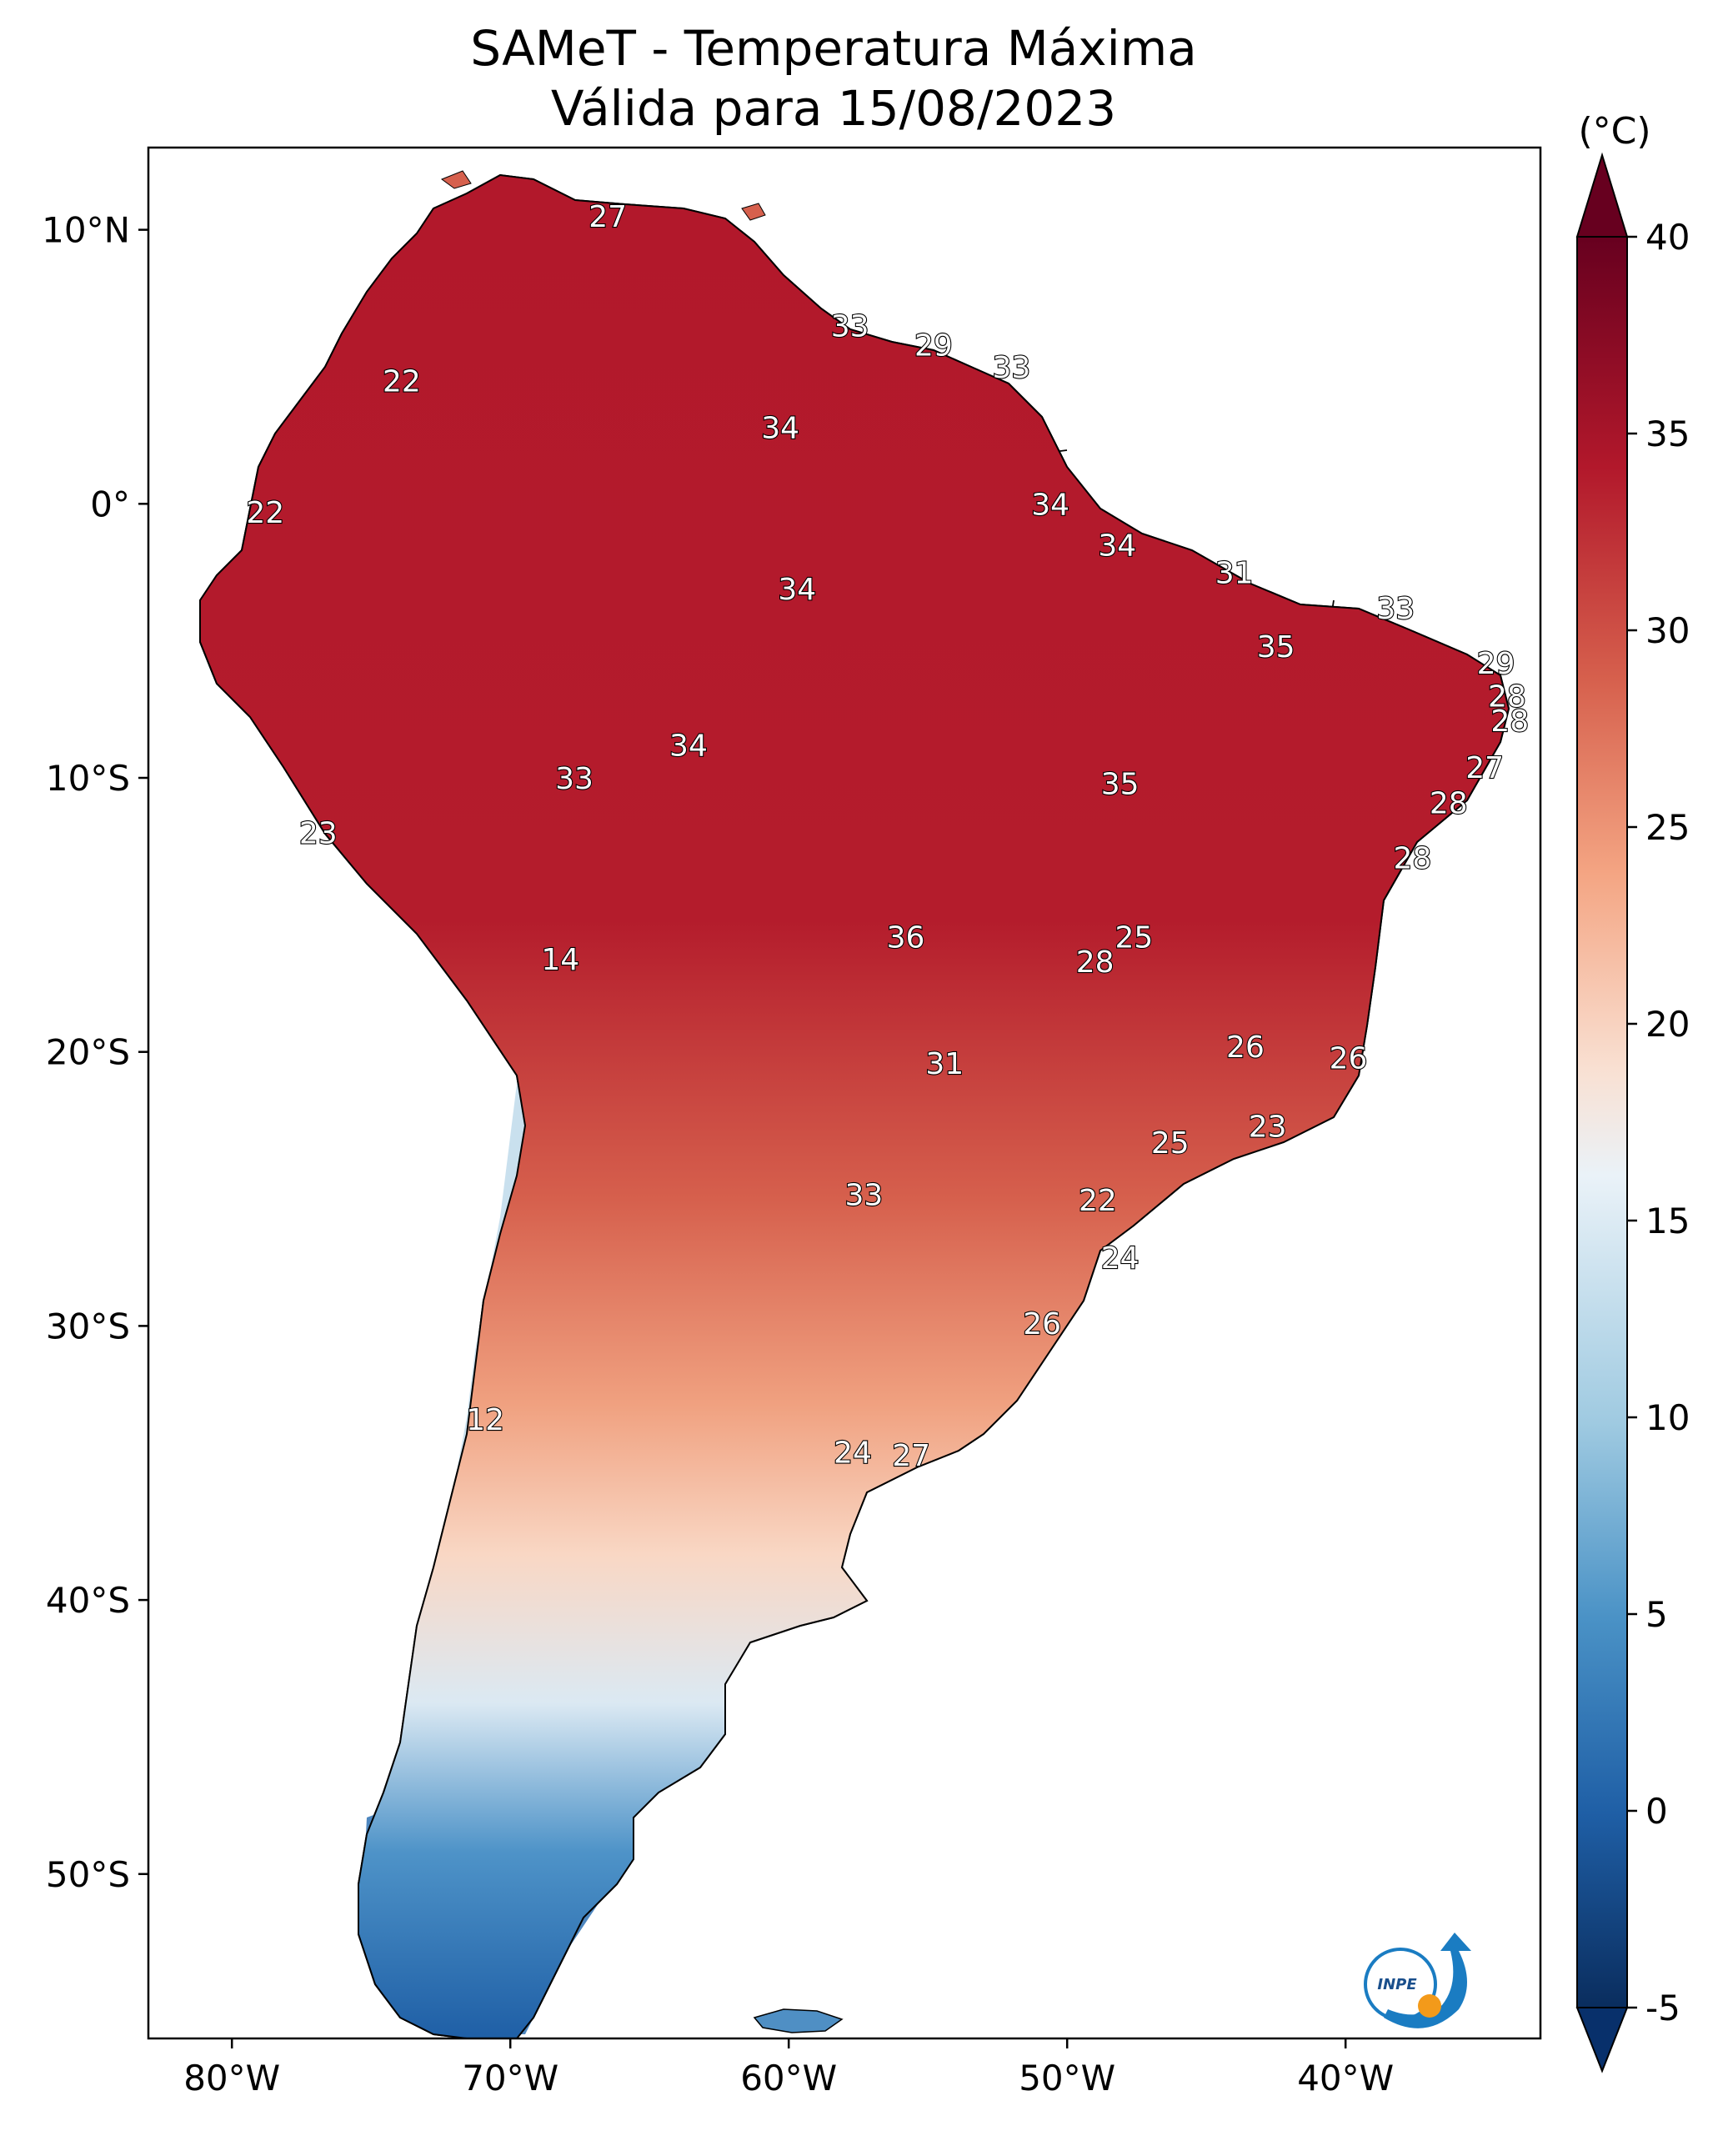 The height and width of the screenshot is (2156, 1723). What do you see at coordinates (834, 49) in the screenshot?
I see `title-line-1: SAMeT - Temperatura Máxima` at bounding box center [834, 49].